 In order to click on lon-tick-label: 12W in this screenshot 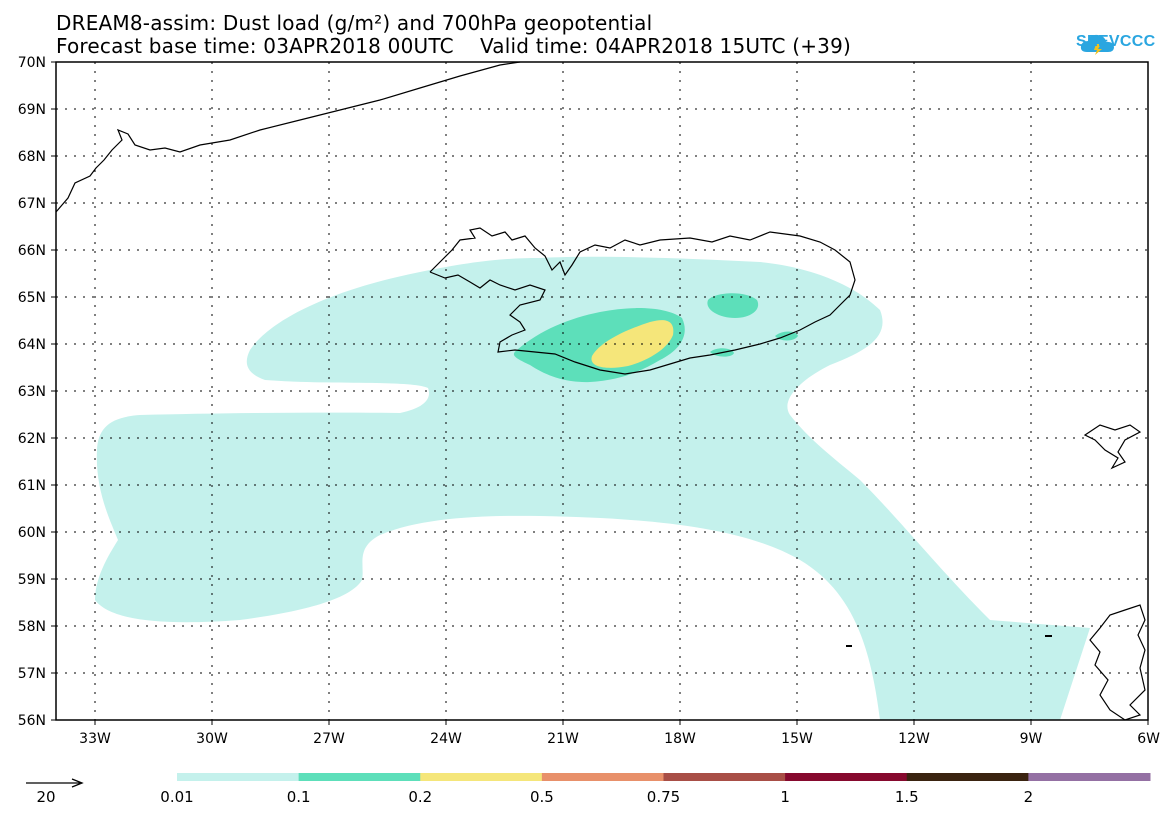, I will do `click(914, 739)`.